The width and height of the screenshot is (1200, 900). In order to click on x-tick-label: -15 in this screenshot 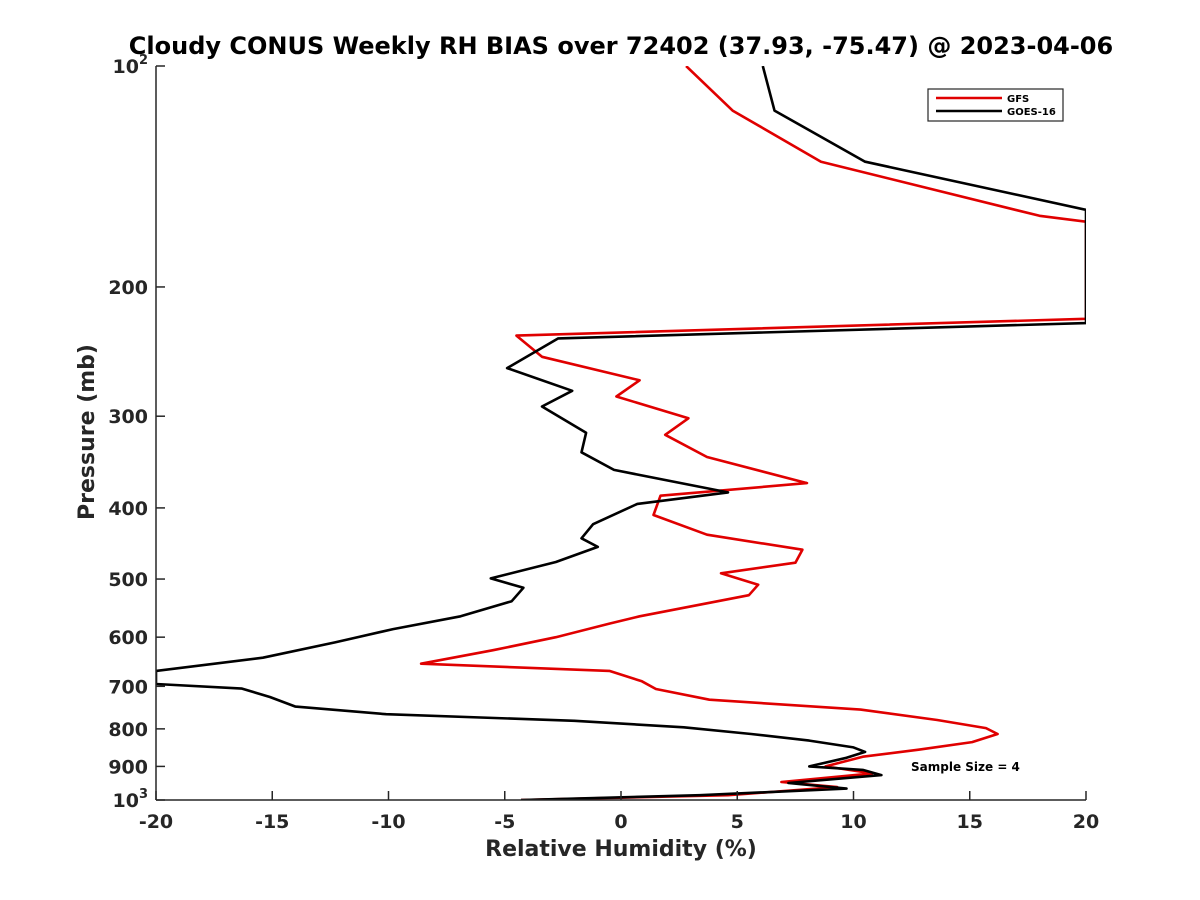, I will do `click(272, 822)`.